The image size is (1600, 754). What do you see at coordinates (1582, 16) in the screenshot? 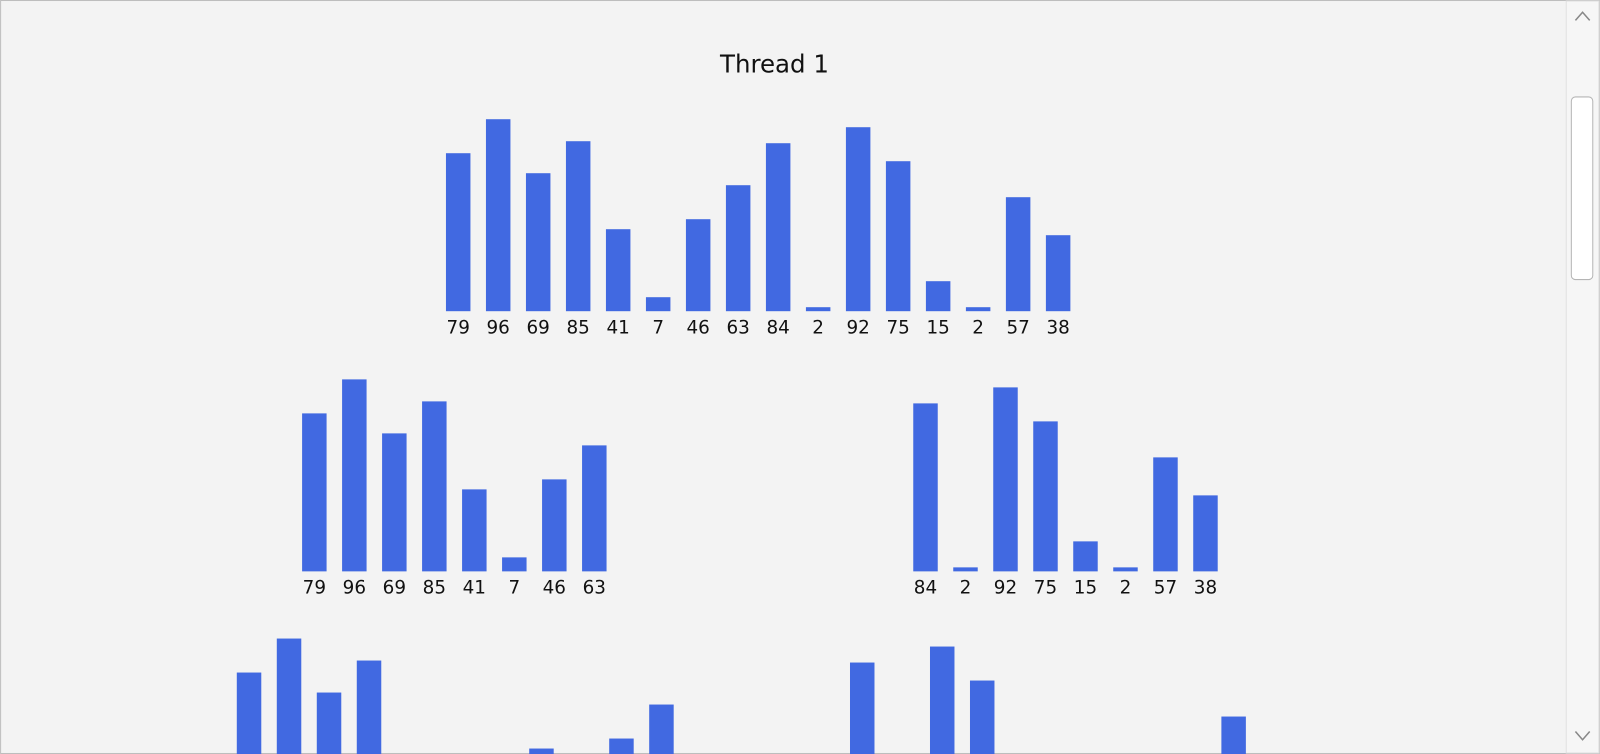
I see `scroll-up-arrow` at bounding box center [1582, 16].